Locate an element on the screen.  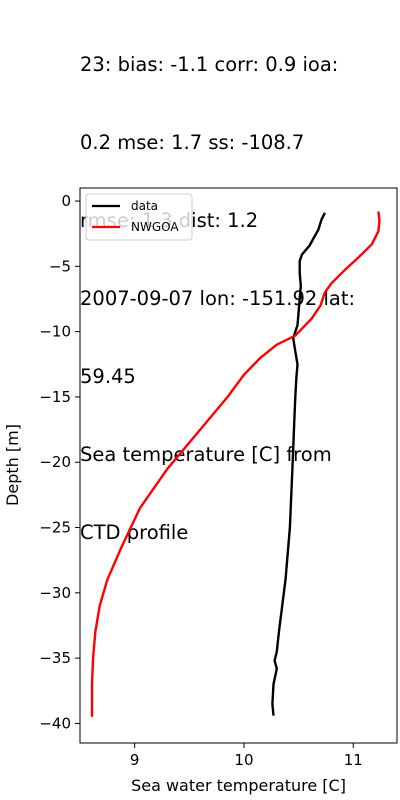
legend-label-nwgoa: NWGOA is located at coordinates (155, 227).